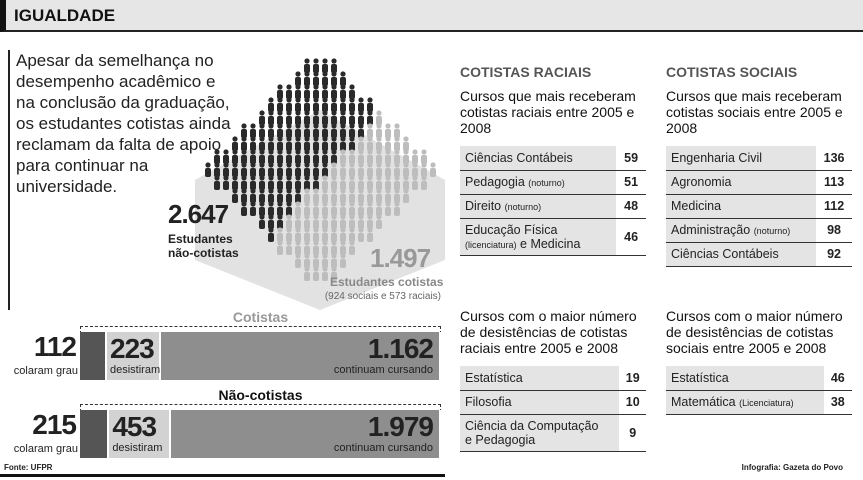 This screenshot has width=863, height=480. I want to click on course-name: Agronomia, so click(741, 182).